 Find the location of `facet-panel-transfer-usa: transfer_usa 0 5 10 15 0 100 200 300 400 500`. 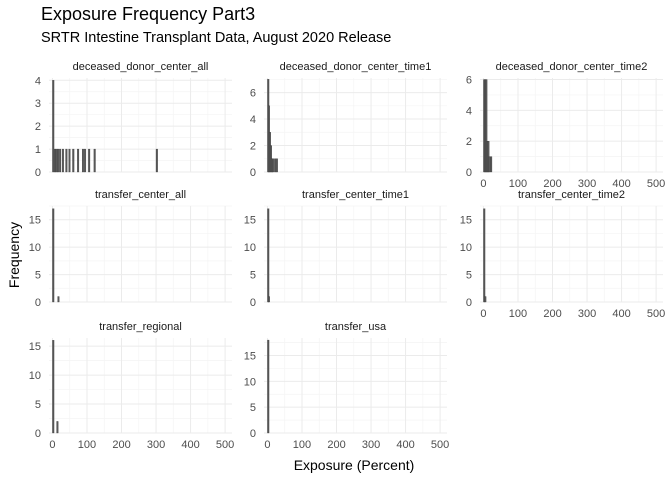

facet-panel-transfer-usa: transfer_usa 0 5 10 15 0 100 200 300 400 500 is located at coordinates (347, 386).